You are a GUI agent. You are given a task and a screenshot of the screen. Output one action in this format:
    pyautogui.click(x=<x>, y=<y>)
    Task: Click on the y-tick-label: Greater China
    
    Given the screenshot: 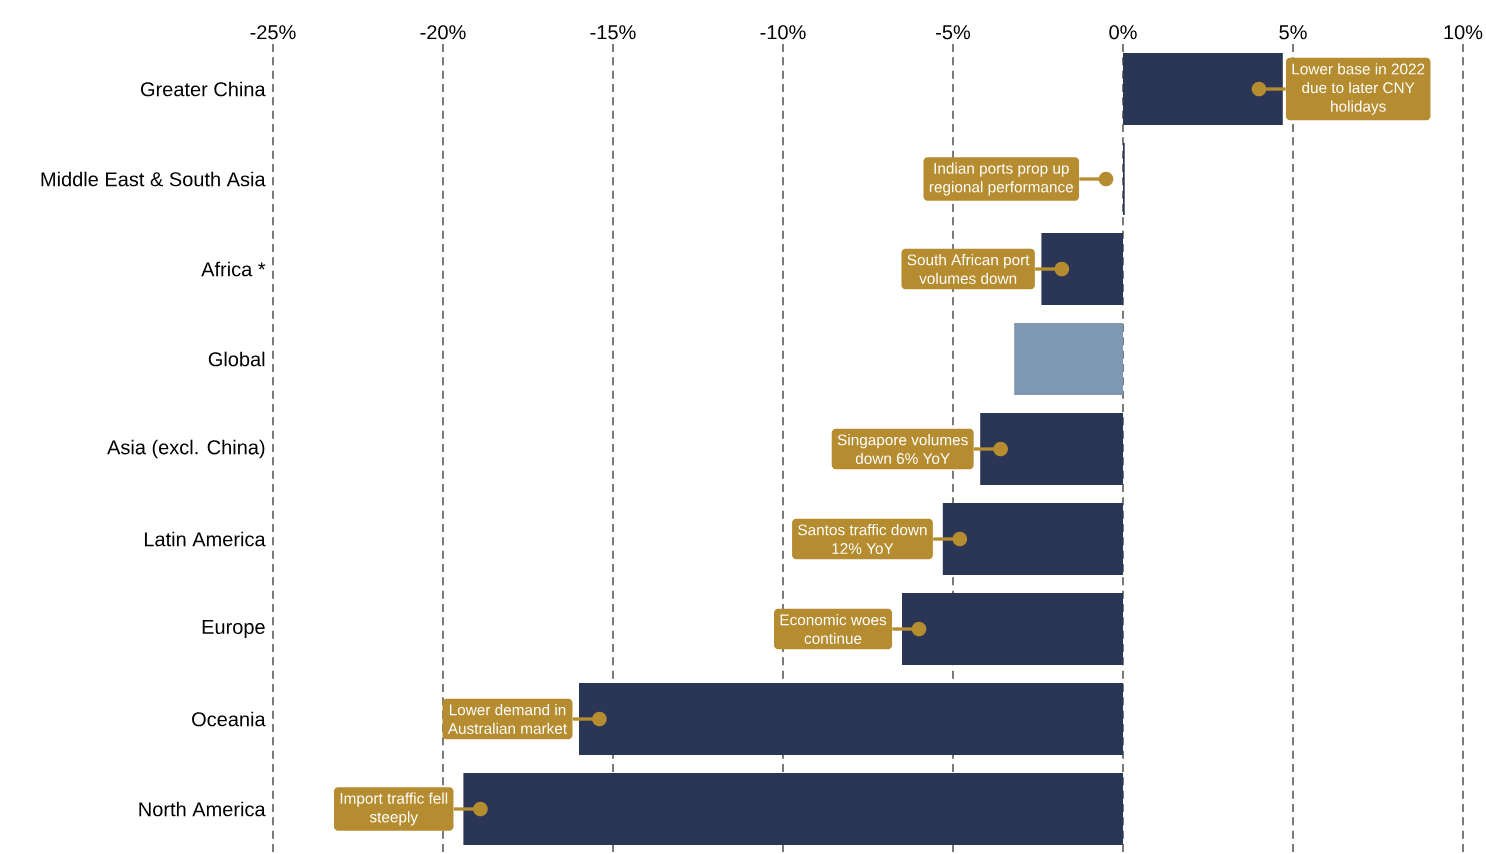 What is the action you would take?
    pyautogui.click(x=203, y=89)
    